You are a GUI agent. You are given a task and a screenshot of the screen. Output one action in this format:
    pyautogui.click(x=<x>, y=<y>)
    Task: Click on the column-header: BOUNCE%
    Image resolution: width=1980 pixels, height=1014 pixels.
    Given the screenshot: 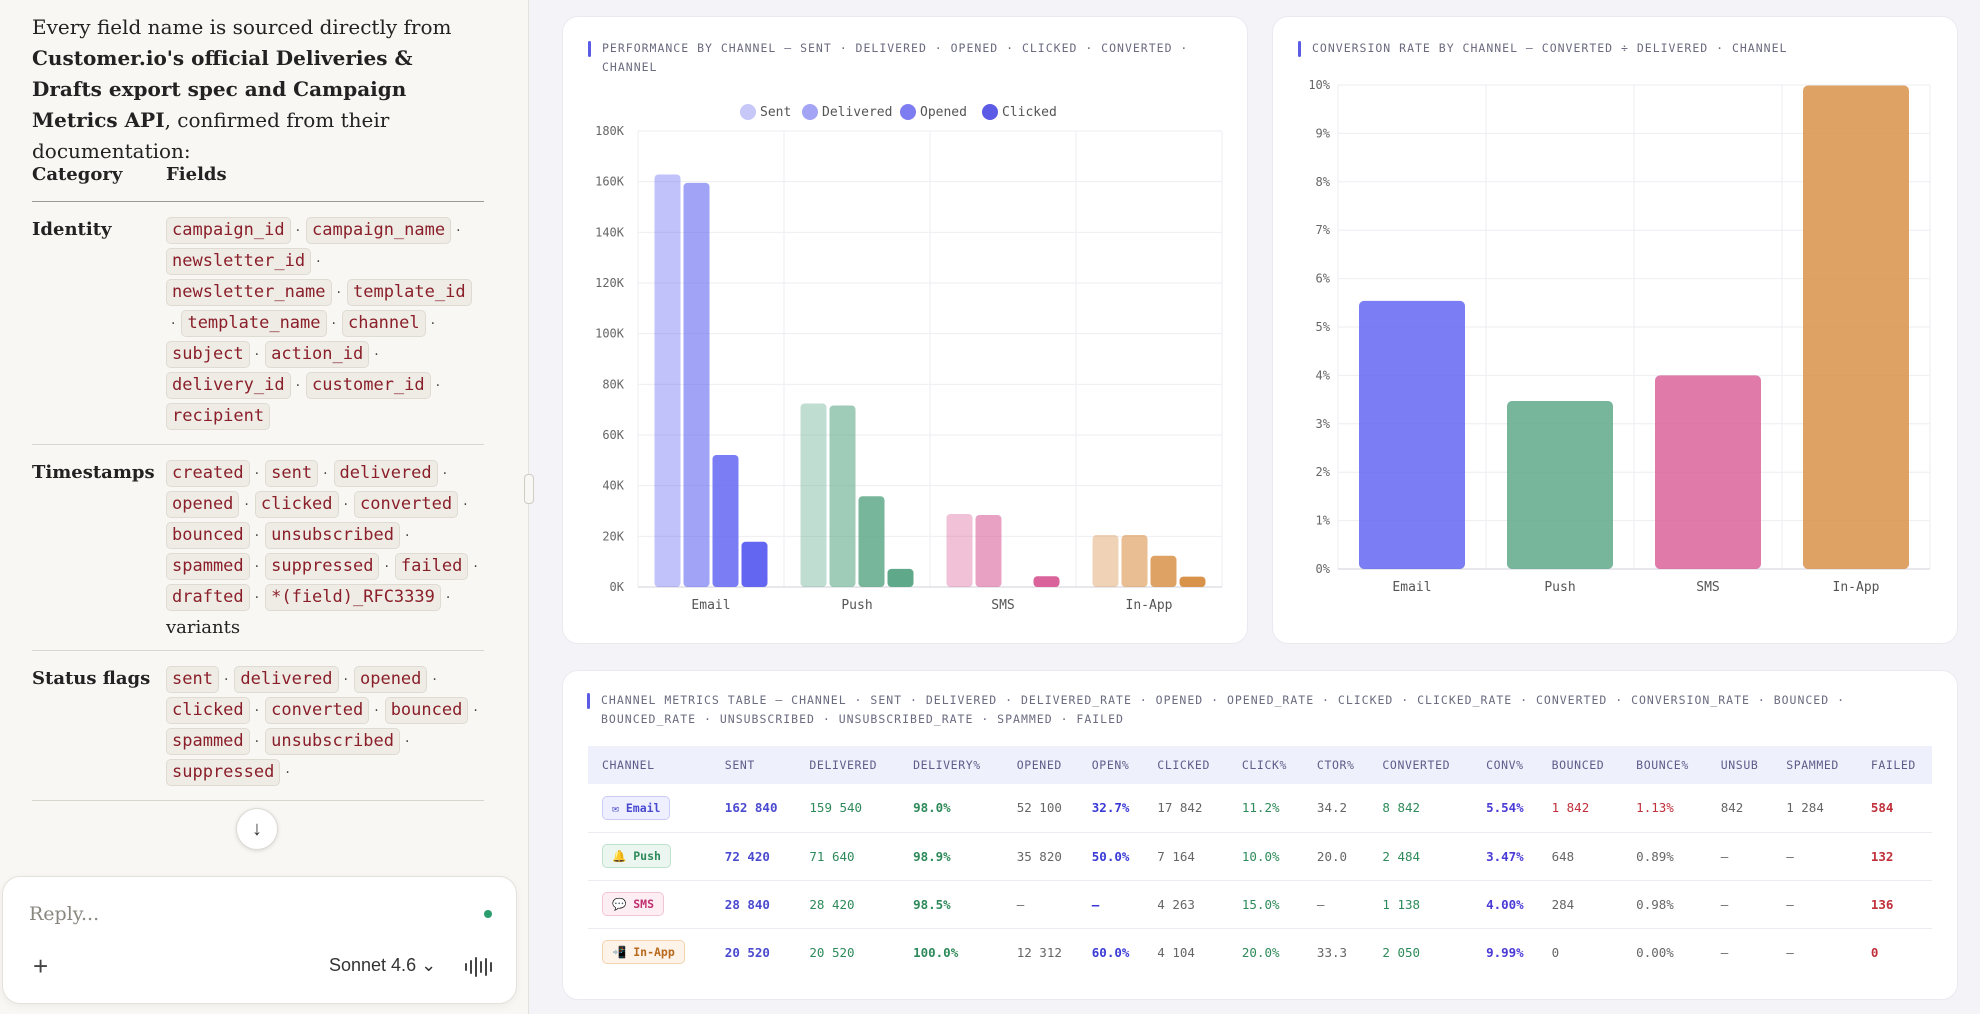 What is the action you would take?
    pyautogui.click(x=1662, y=765)
    